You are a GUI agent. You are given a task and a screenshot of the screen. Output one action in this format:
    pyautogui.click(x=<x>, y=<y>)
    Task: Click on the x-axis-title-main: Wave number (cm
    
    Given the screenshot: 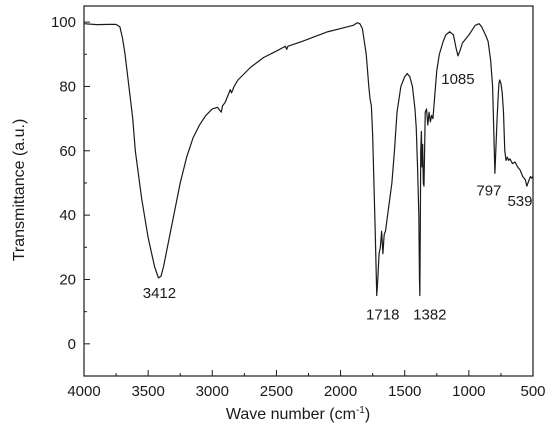 What is the action you would take?
    pyautogui.click(x=291, y=414)
    